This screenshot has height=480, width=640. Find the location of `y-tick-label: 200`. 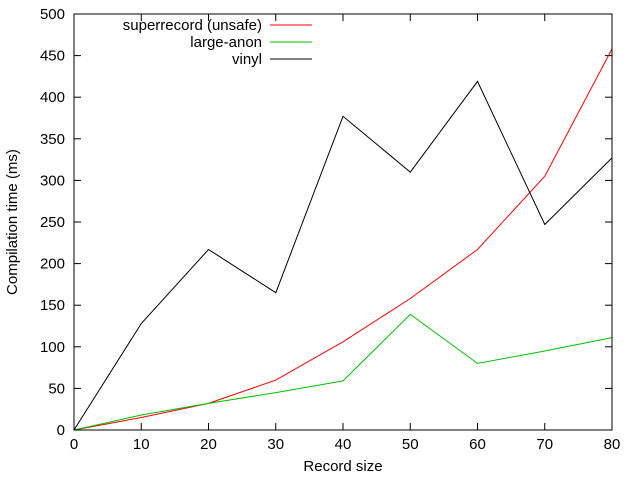

y-tick-label: 200 is located at coordinates (52, 264).